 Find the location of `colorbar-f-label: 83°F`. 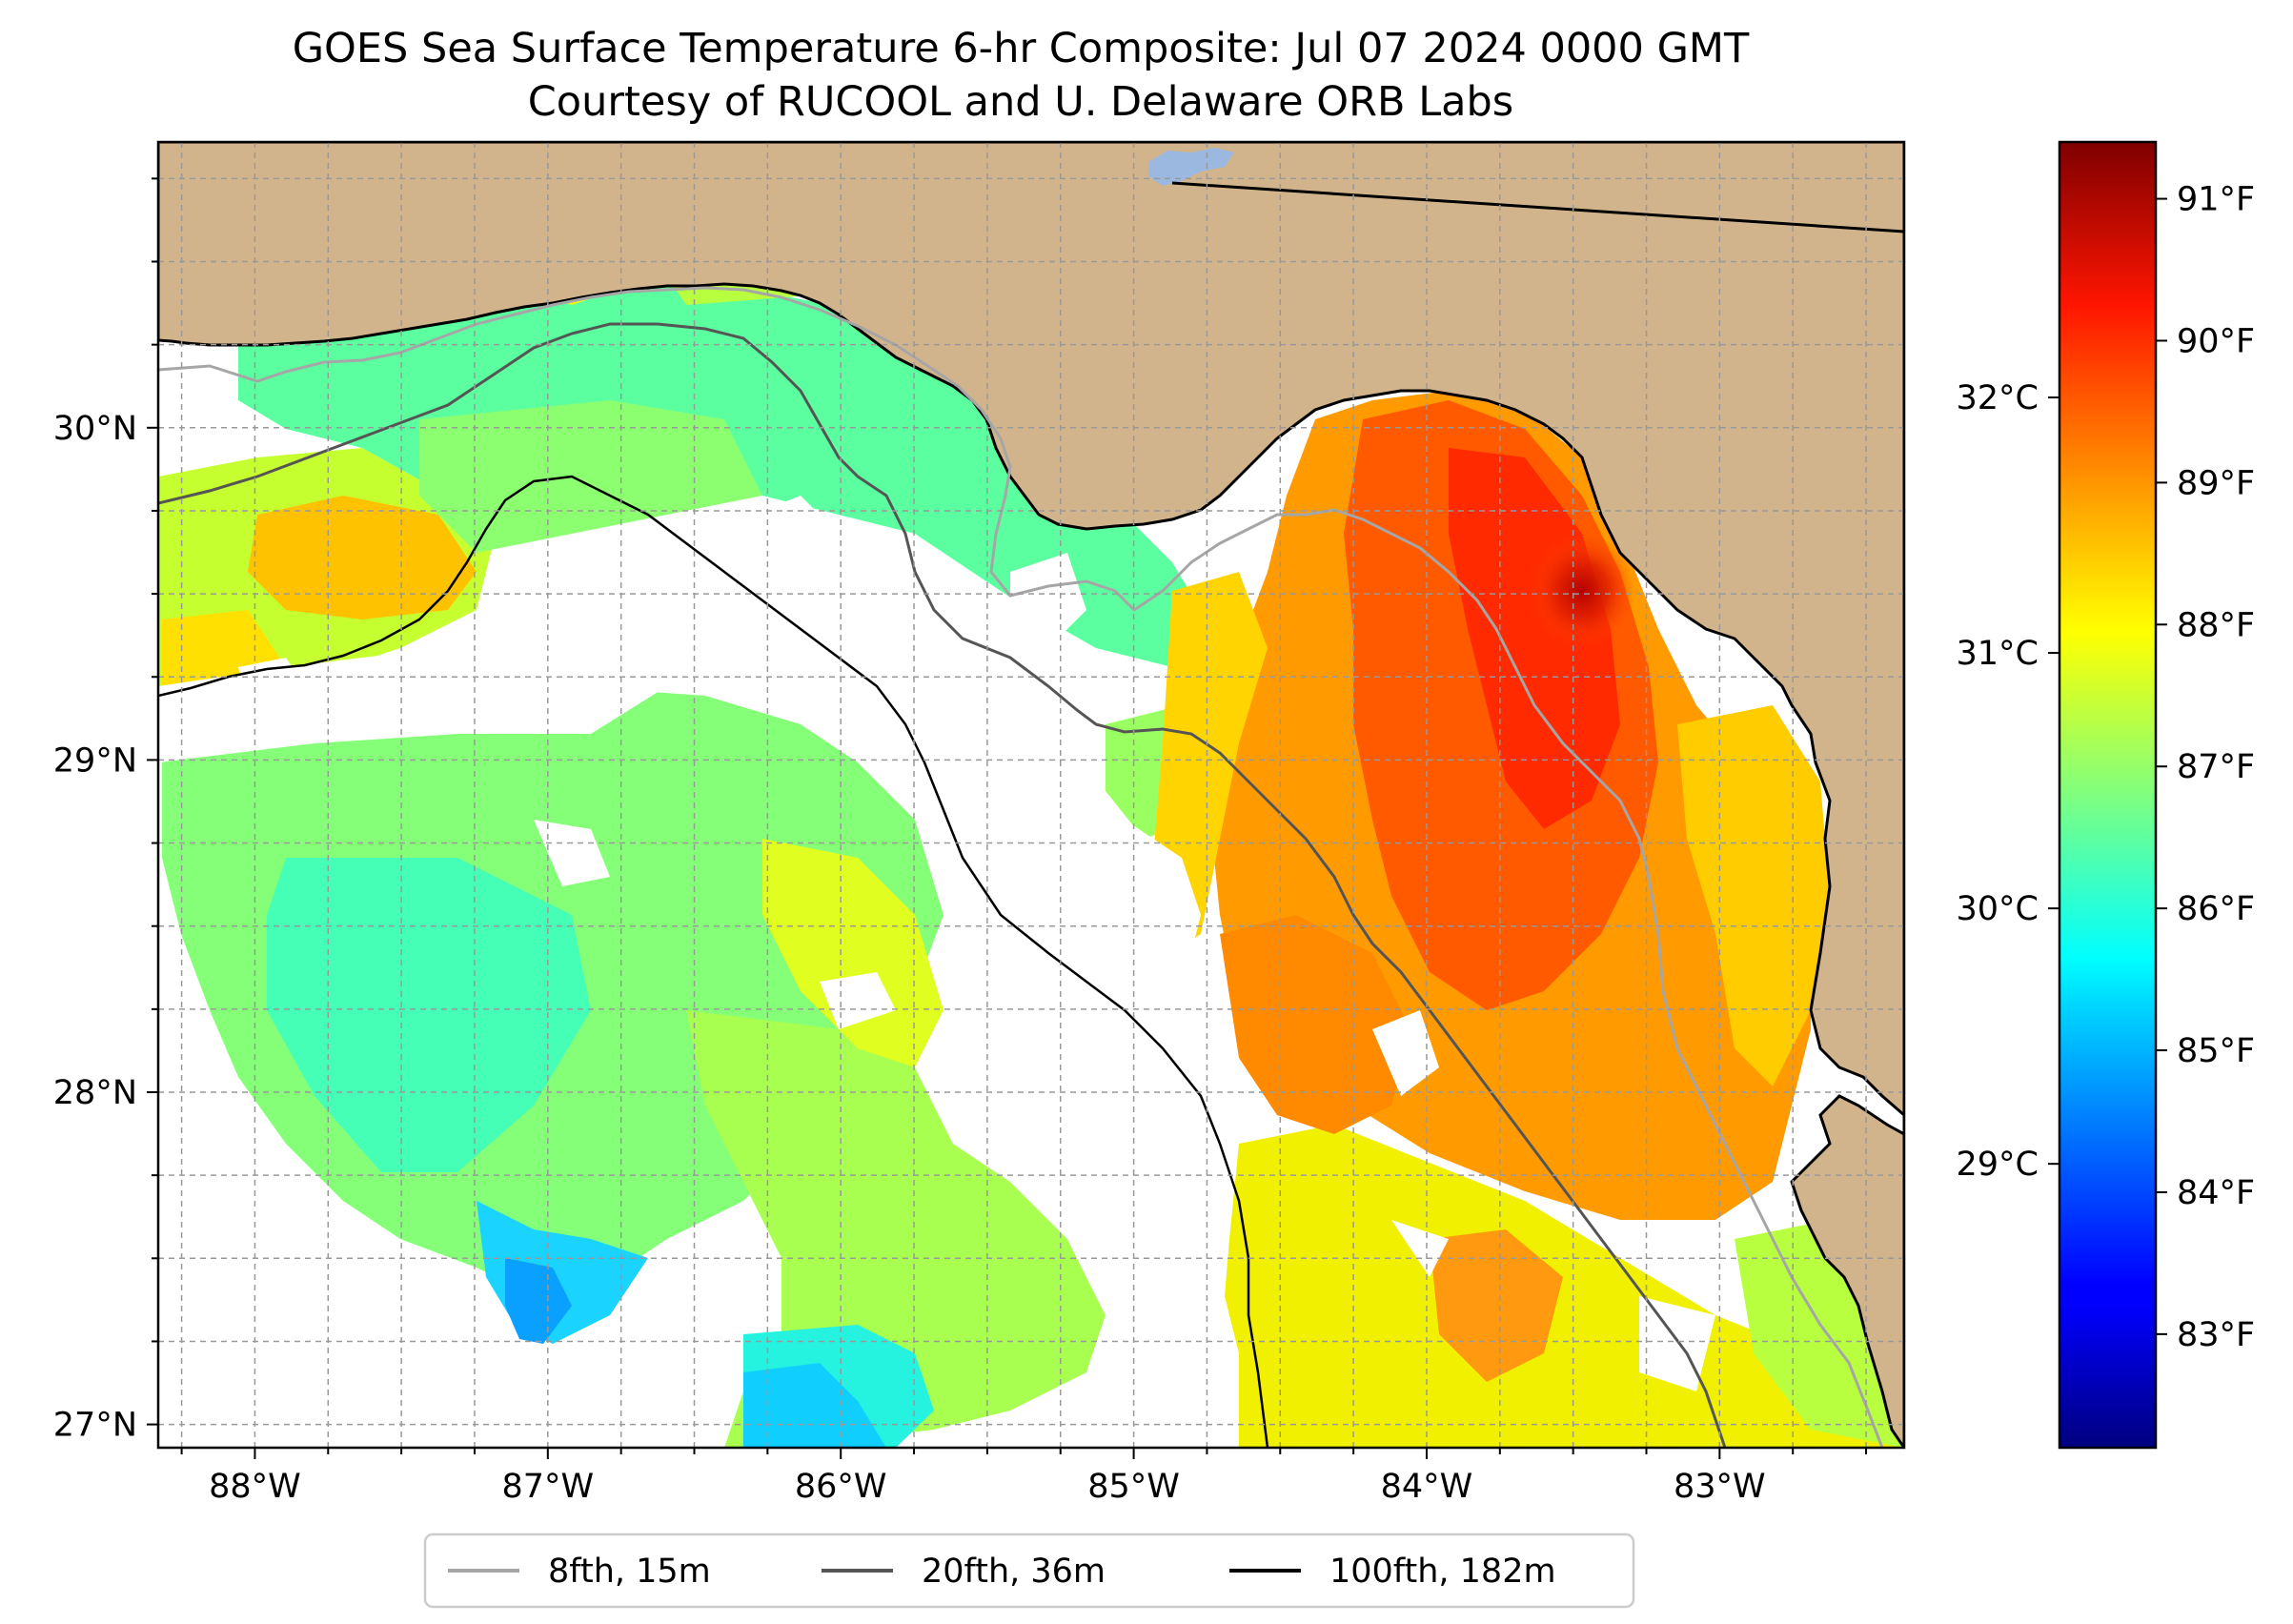

colorbar-f-label: 83°F is located at coordinates (2216, 1335).